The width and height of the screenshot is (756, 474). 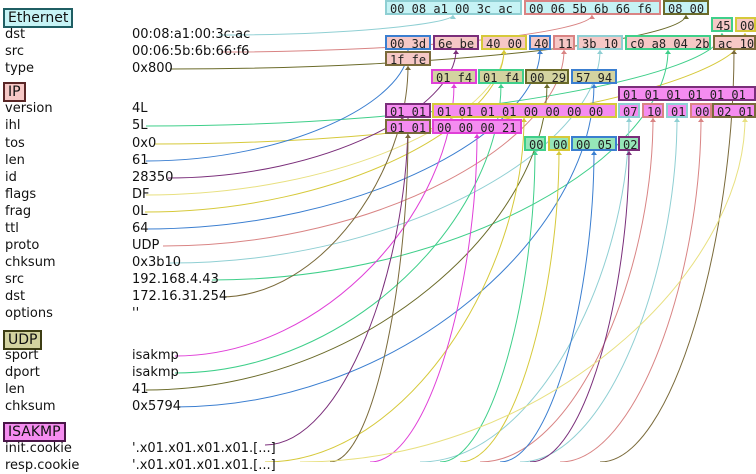 I want to click on field-value: 192.168.4.43, so click(x=175, y=279).